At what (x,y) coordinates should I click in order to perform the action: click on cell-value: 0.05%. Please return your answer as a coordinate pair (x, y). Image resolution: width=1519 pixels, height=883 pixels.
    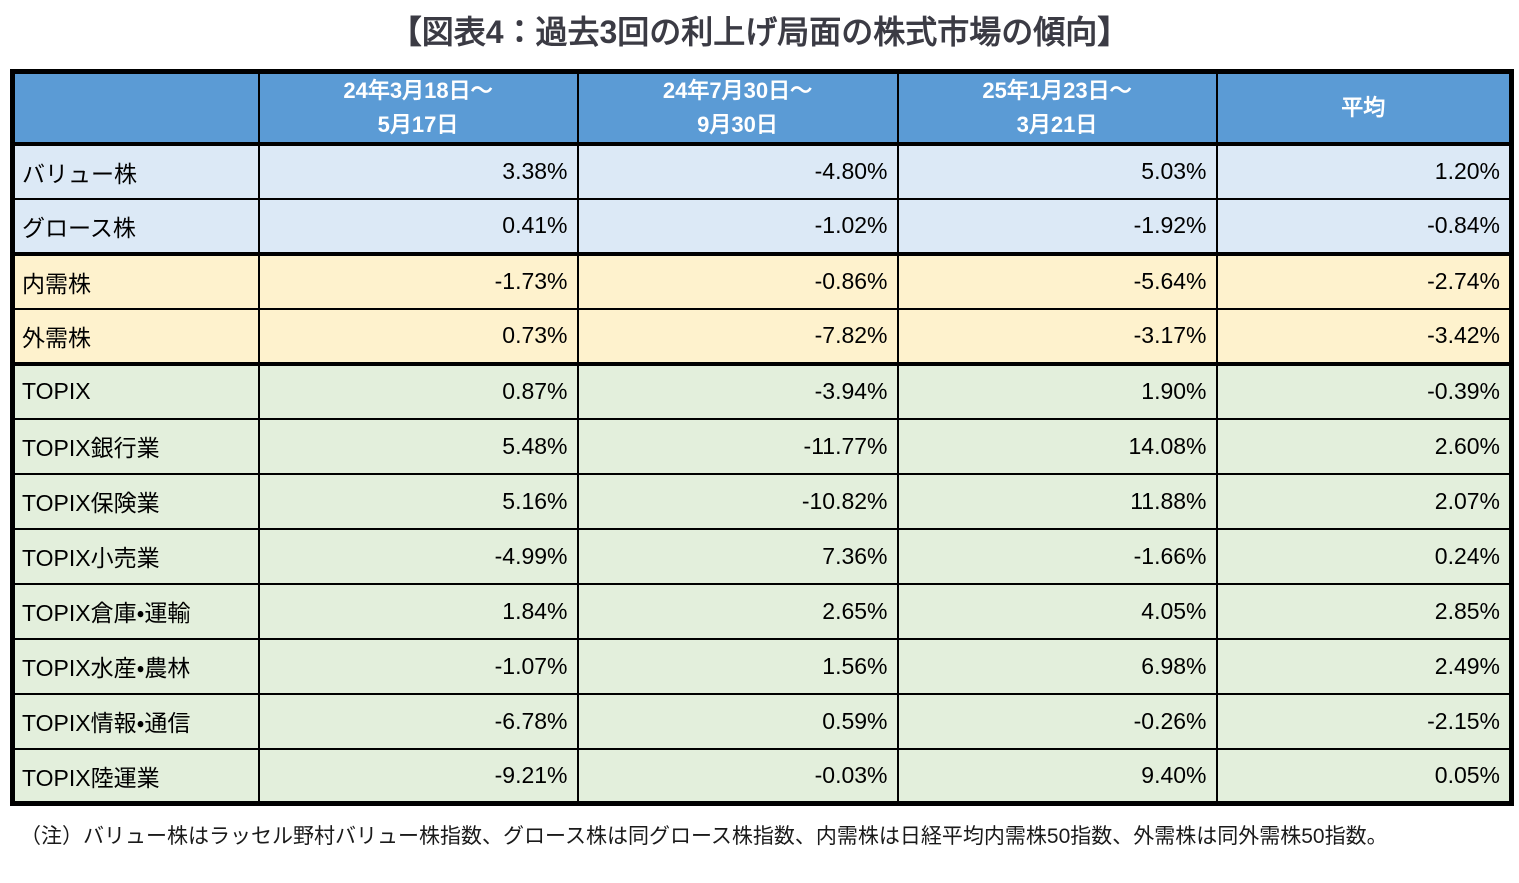
    Looking at the image, I should click on (1364, 776).